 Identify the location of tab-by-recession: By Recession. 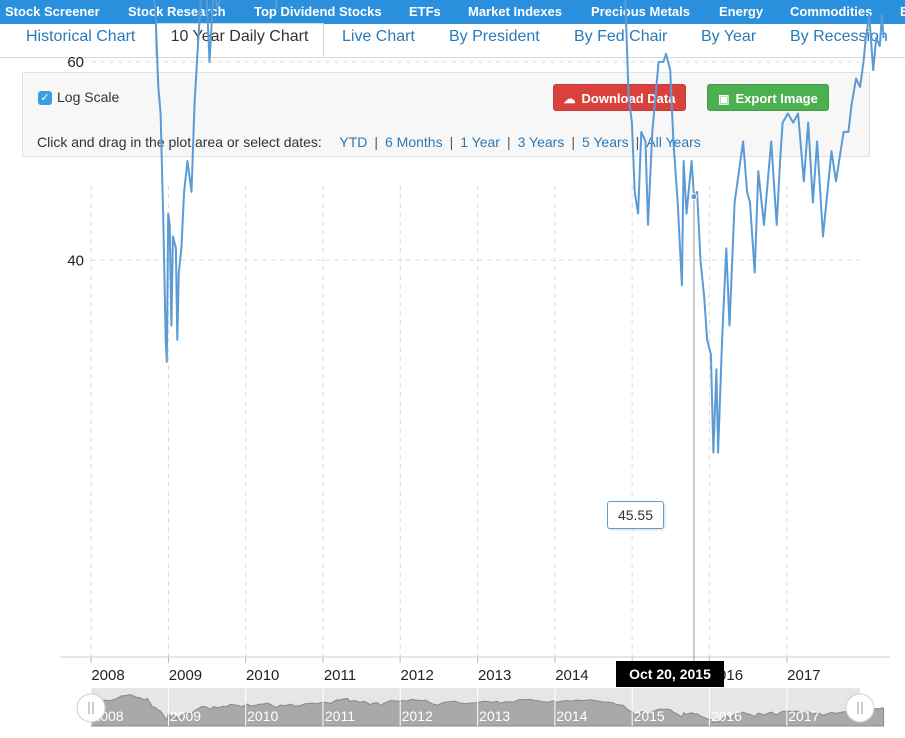
(839, 36).